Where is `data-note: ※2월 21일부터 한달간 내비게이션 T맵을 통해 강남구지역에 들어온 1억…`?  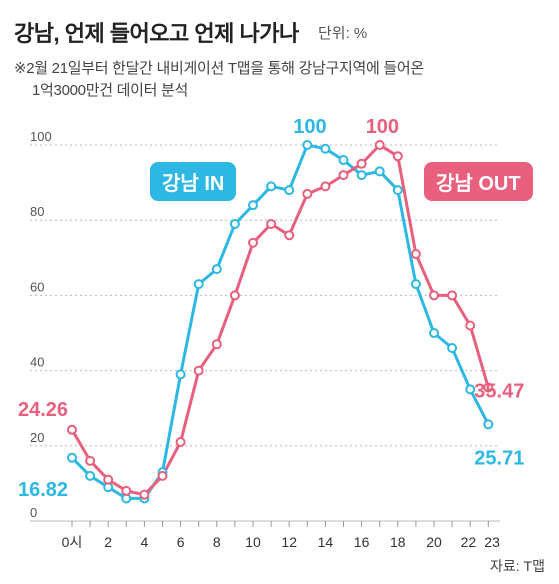
data-note: ※2월 21일부터 한달간 내비게이션 T맵을 통해 강남구지역에 들어온 1억… is located at coordinates (279, 80).